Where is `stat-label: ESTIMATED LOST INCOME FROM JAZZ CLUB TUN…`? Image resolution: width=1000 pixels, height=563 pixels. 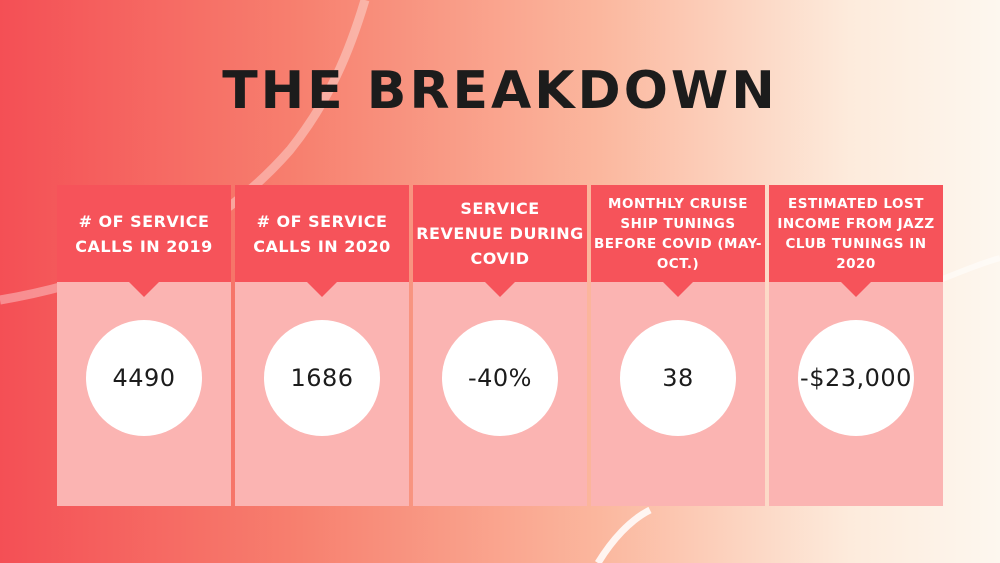 stat-label: ESTIMATED LOST INCOME FROM JAZZ CLUB TUN… is located at coordinates (856, 233).